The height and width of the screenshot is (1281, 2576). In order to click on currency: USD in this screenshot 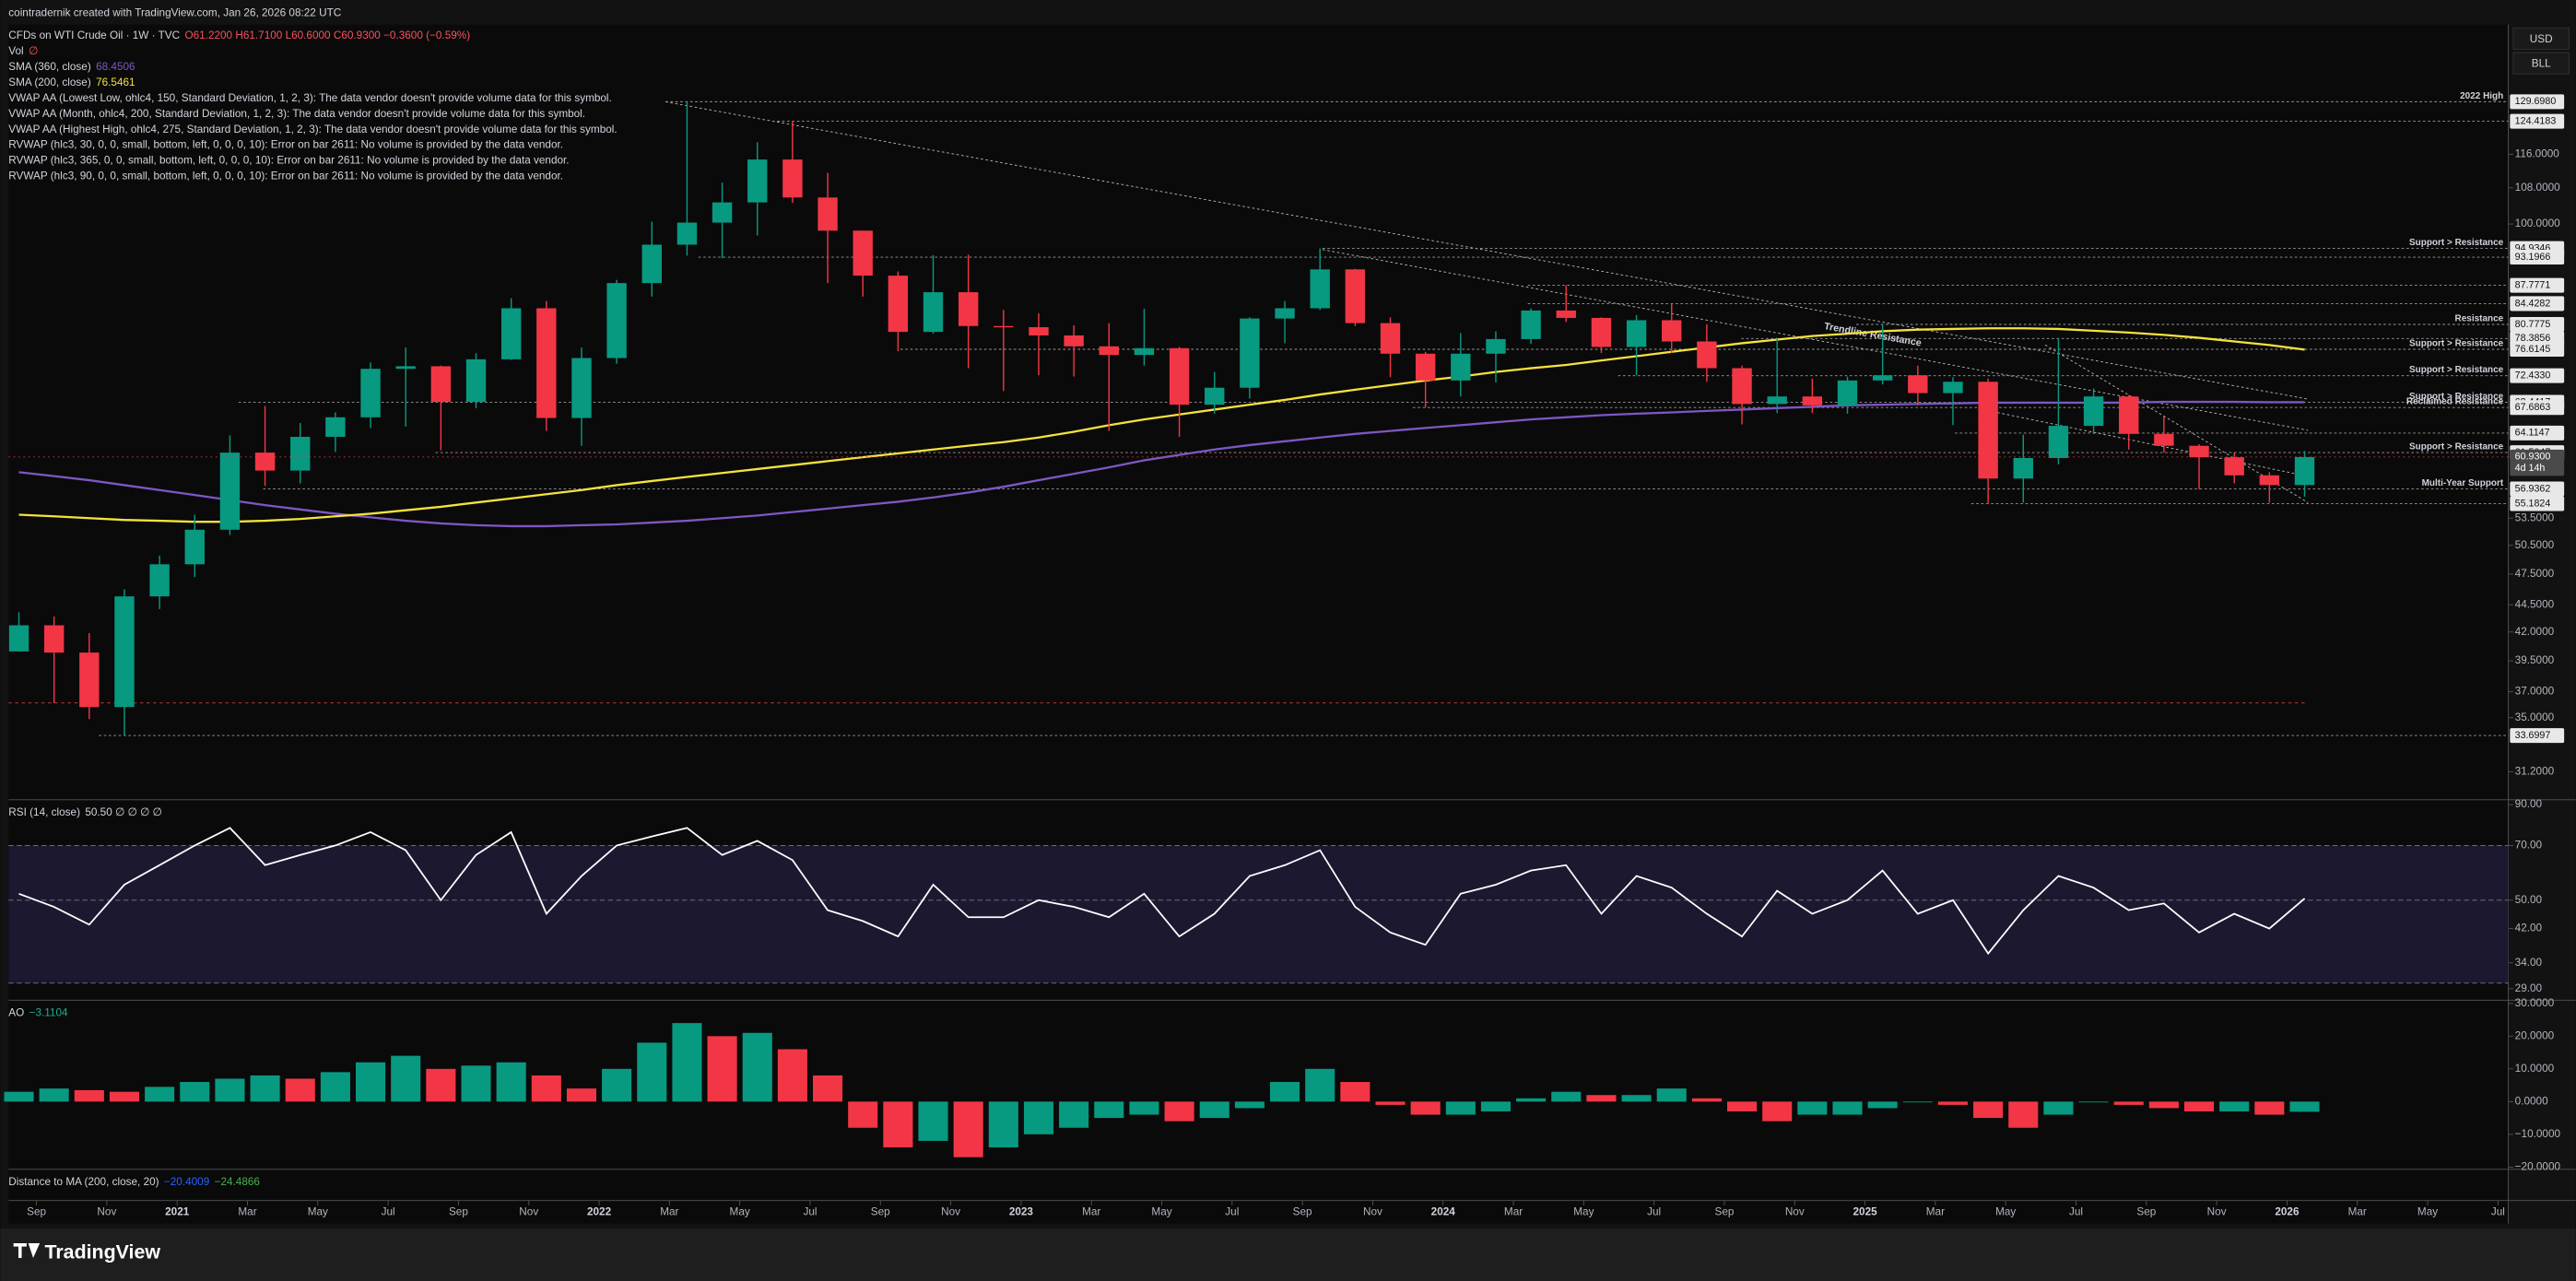, I will do `click(2542, 39)`.